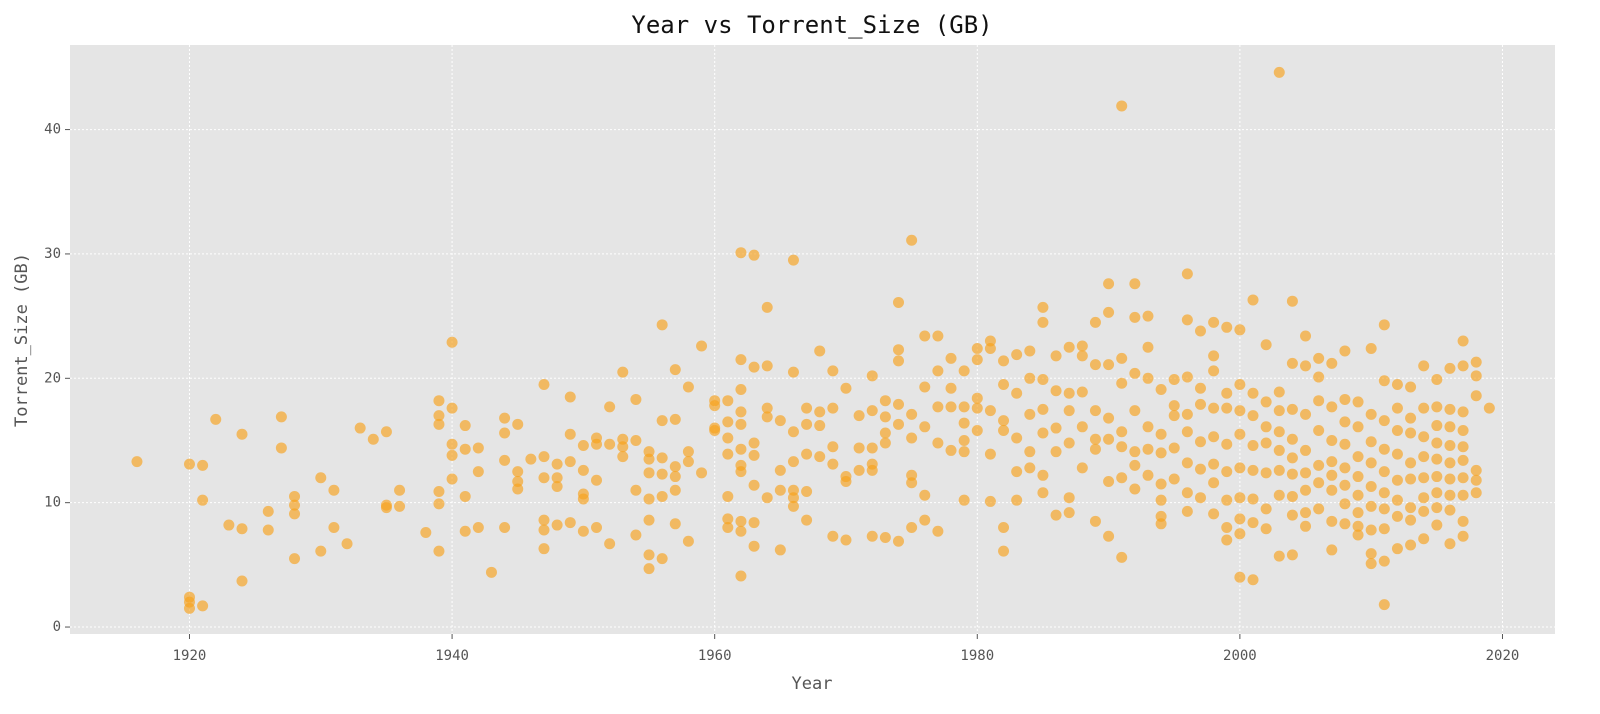  What do you see at coordinates (190, 656) in the screenshot?
I see `x-tick-label: 1920` at bounding box center [190, 656].